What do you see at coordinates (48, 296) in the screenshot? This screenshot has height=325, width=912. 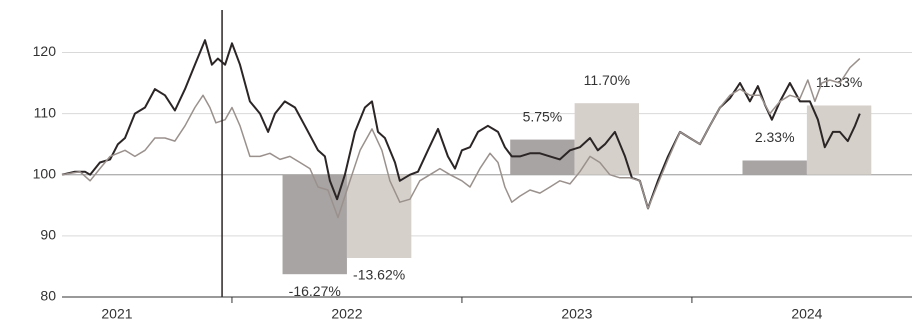 I see `y-tick-label: 80` at bounding box center [48, 296].